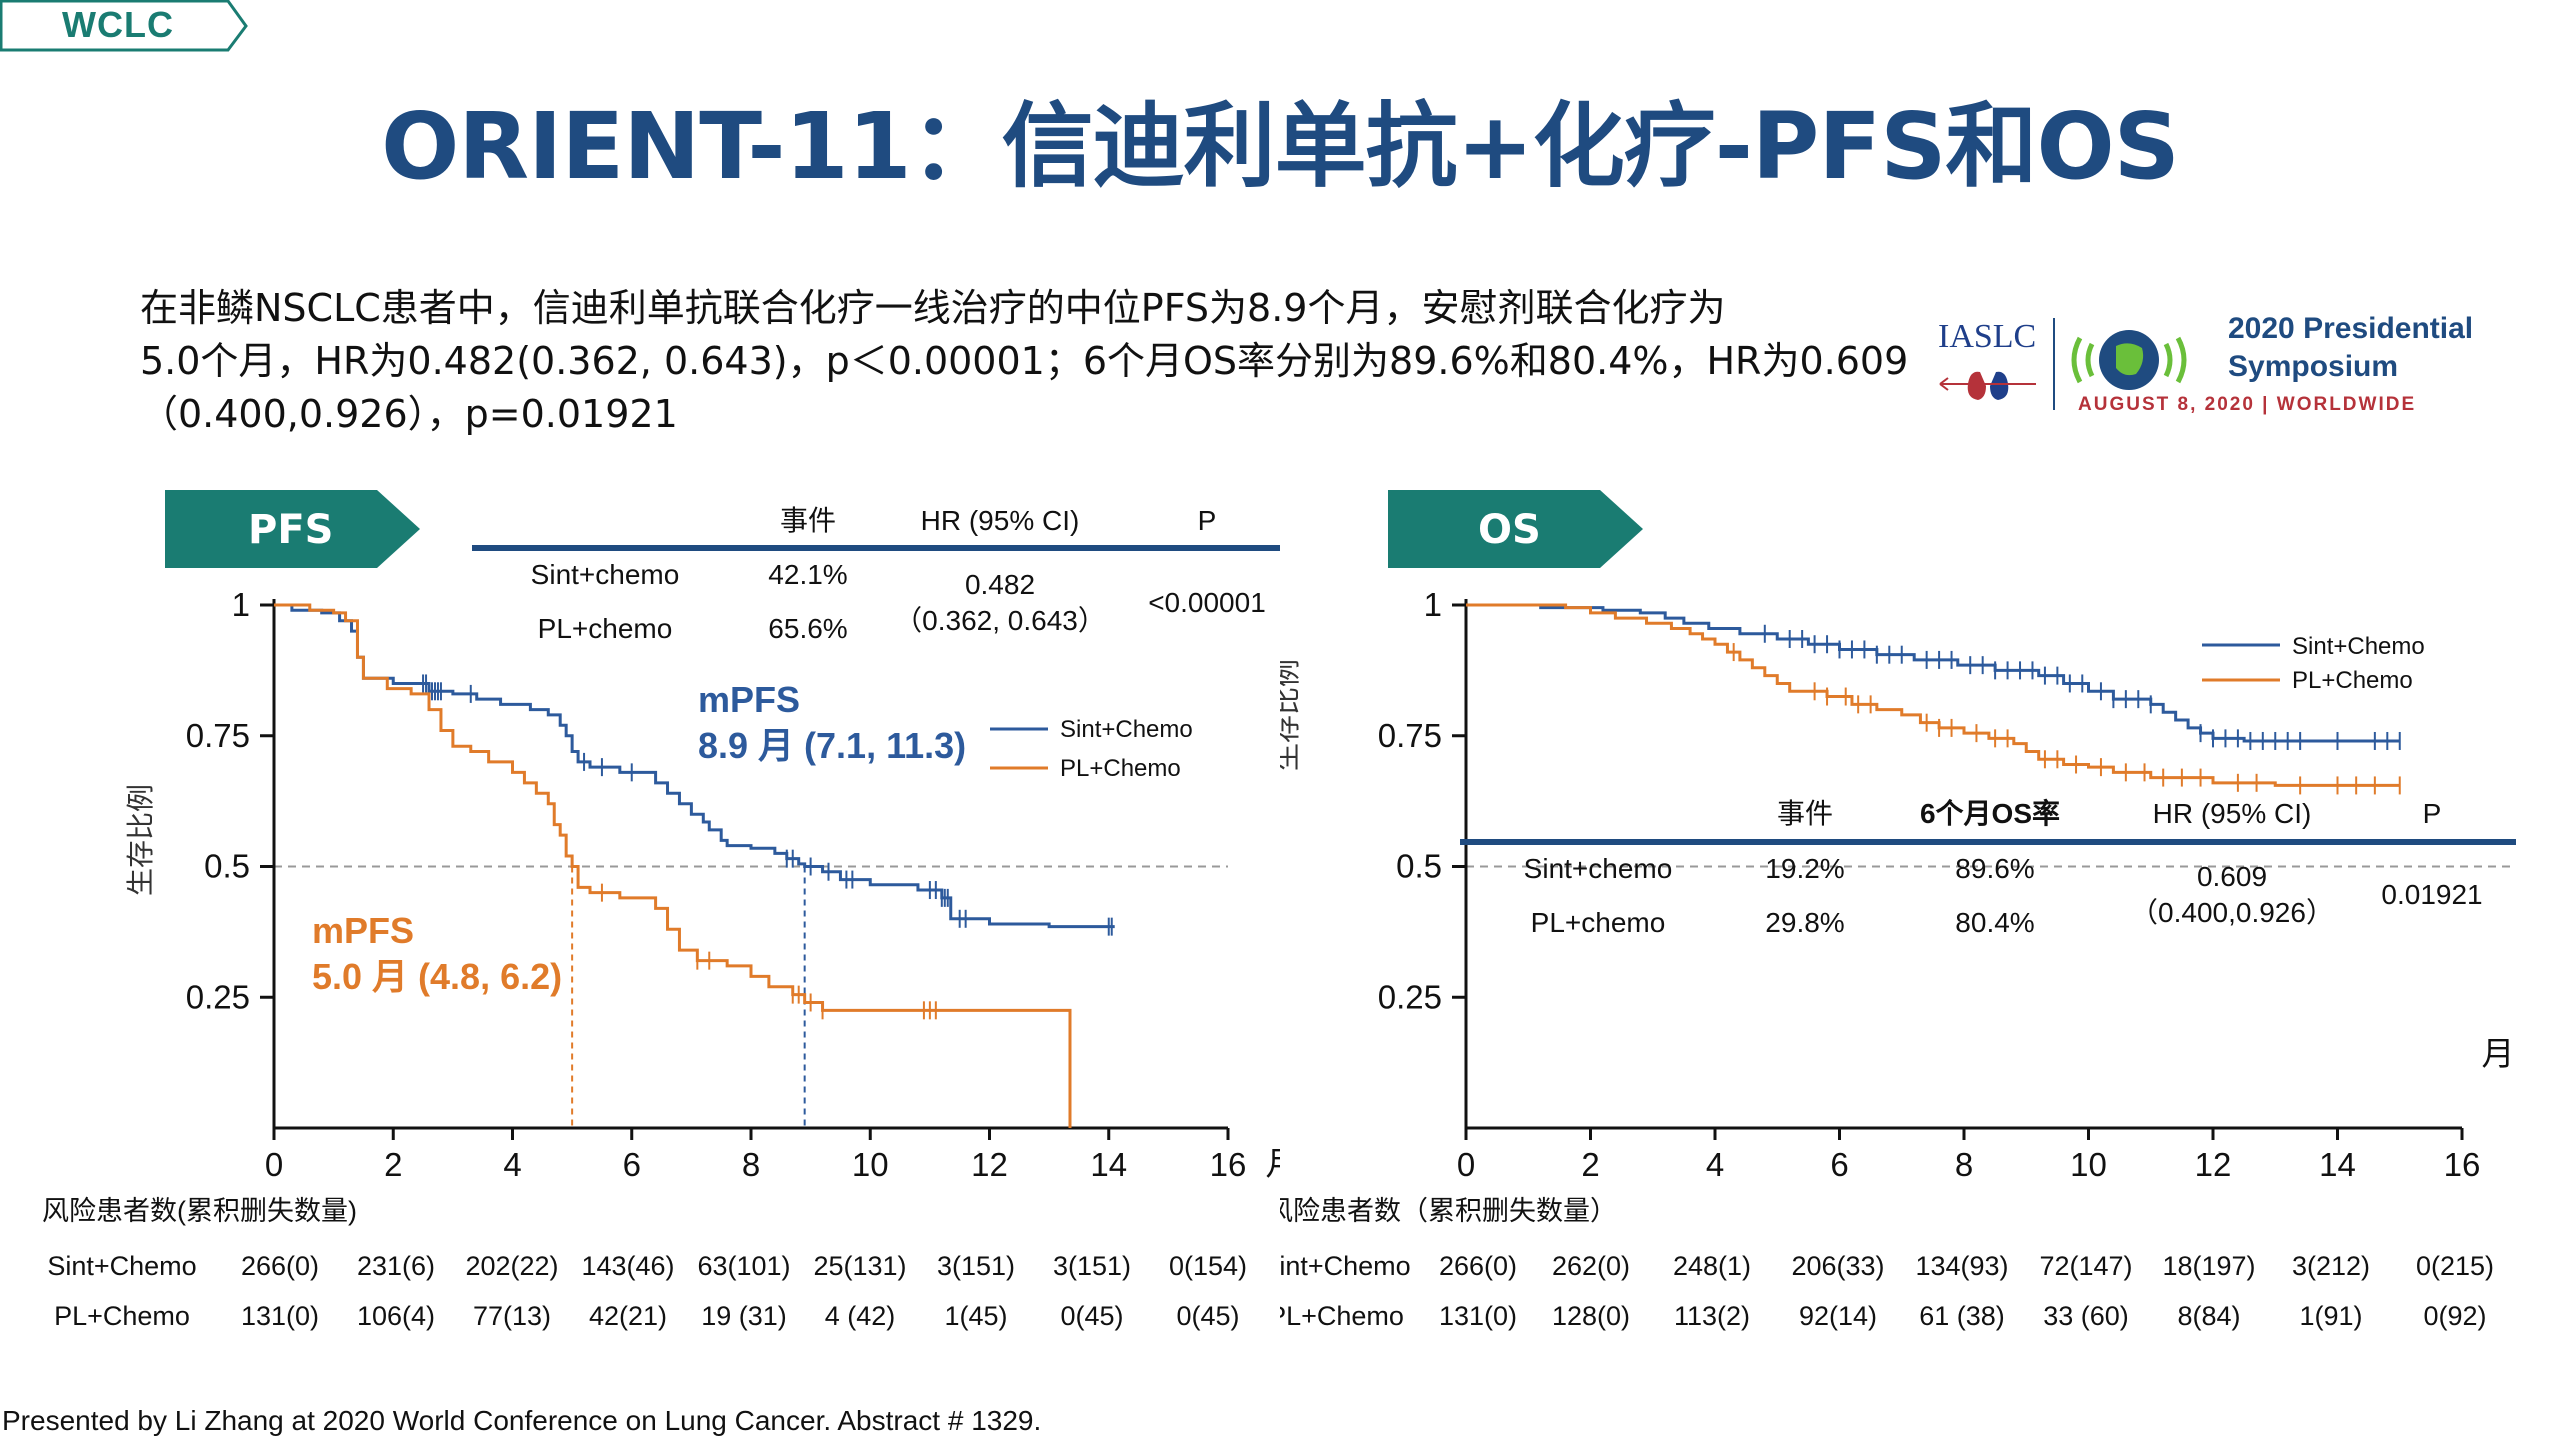 This screenshot has height=1440, width=2560. I want to click on pfs-sint-median-title: mPFS, so click(749, 699).